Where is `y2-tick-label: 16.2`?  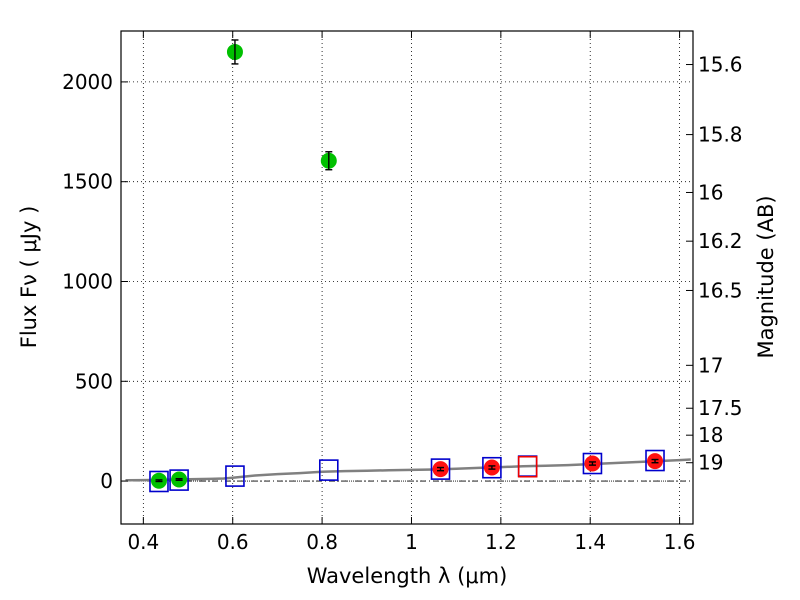 y2-tick-label: 16.2 is located at coordinates (720, 241).